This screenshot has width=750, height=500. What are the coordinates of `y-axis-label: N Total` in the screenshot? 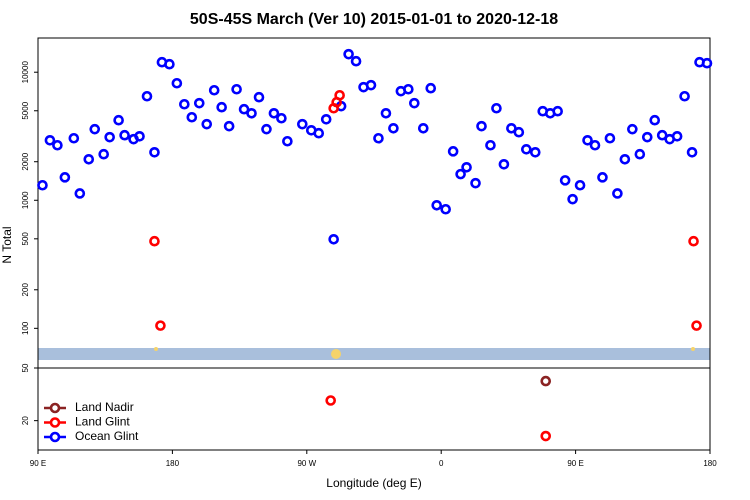 It's located at (7, 244).